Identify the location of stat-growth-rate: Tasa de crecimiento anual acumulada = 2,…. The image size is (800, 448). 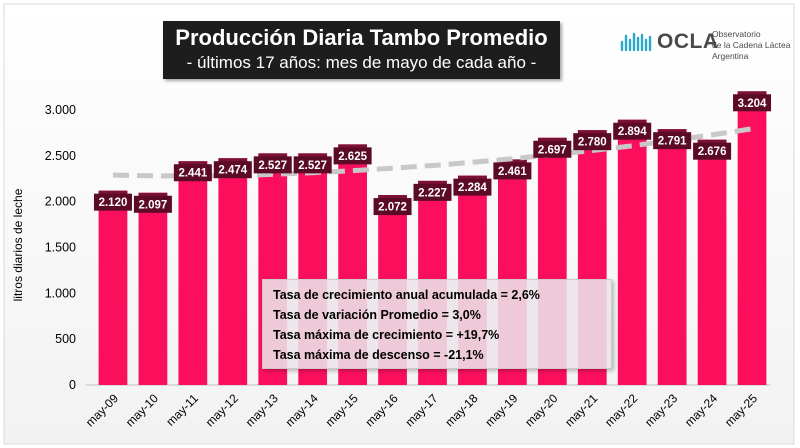
(406, 295).